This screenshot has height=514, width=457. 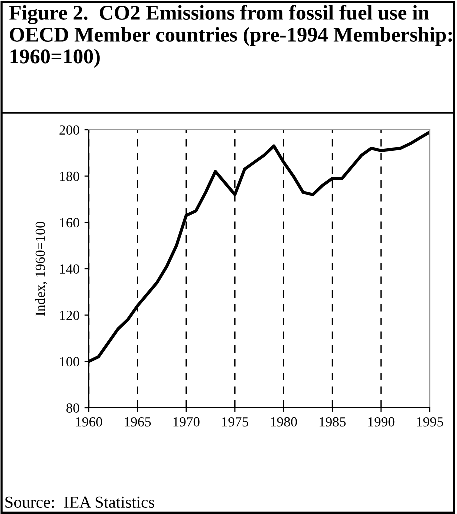 What do you see at coordinates (89, 422) in the screenshot?
I see `x-tick-label: 1960` at bounding box center [89, 422].